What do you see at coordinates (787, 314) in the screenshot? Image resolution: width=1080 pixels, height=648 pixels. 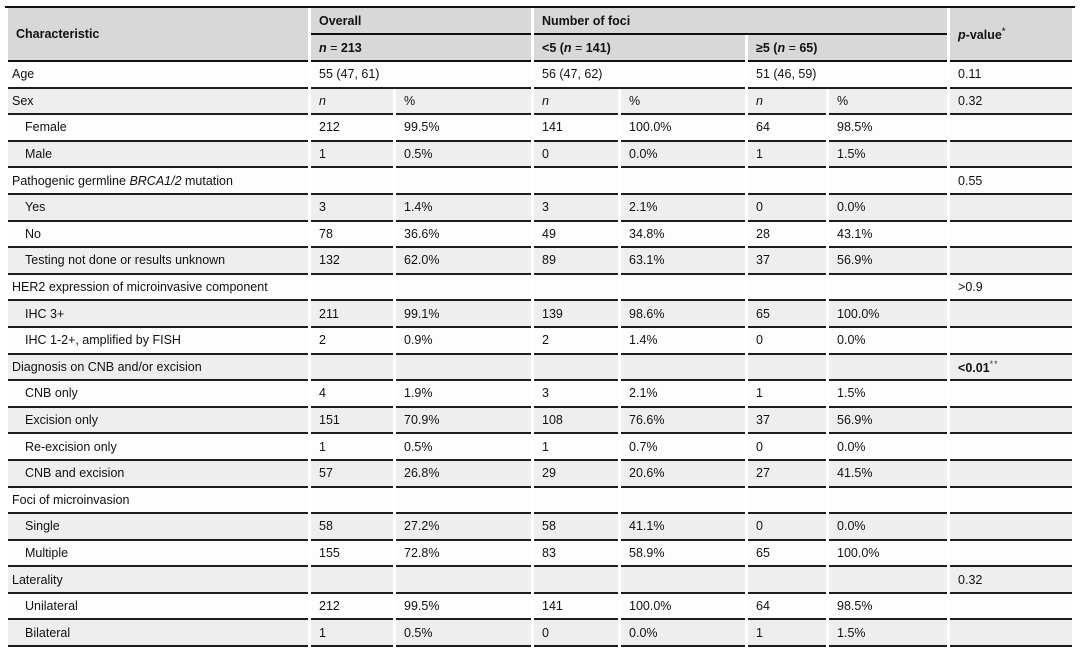 I see `cell-ge5-n: 65` at bounding box center [787, 314].